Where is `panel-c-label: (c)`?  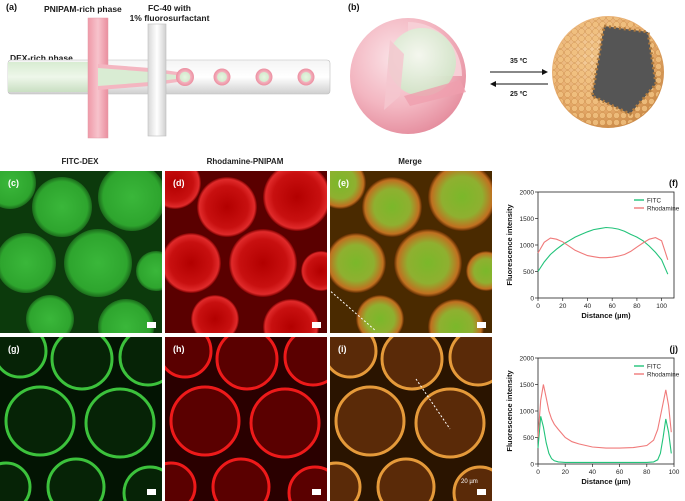
panel-c-label: (c) is located at coordinates (13, 183).